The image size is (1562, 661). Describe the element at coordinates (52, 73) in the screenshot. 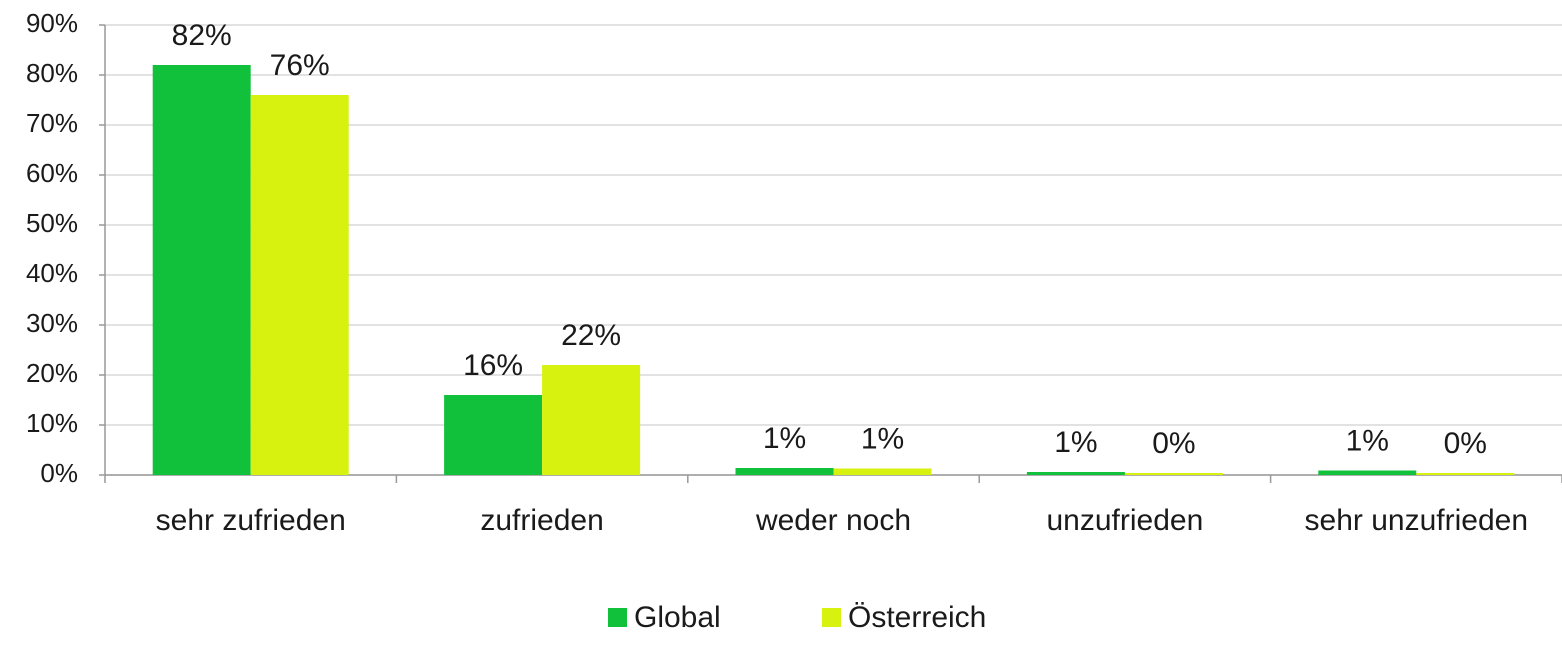

I see `y-tick-label: 80%` at that location.